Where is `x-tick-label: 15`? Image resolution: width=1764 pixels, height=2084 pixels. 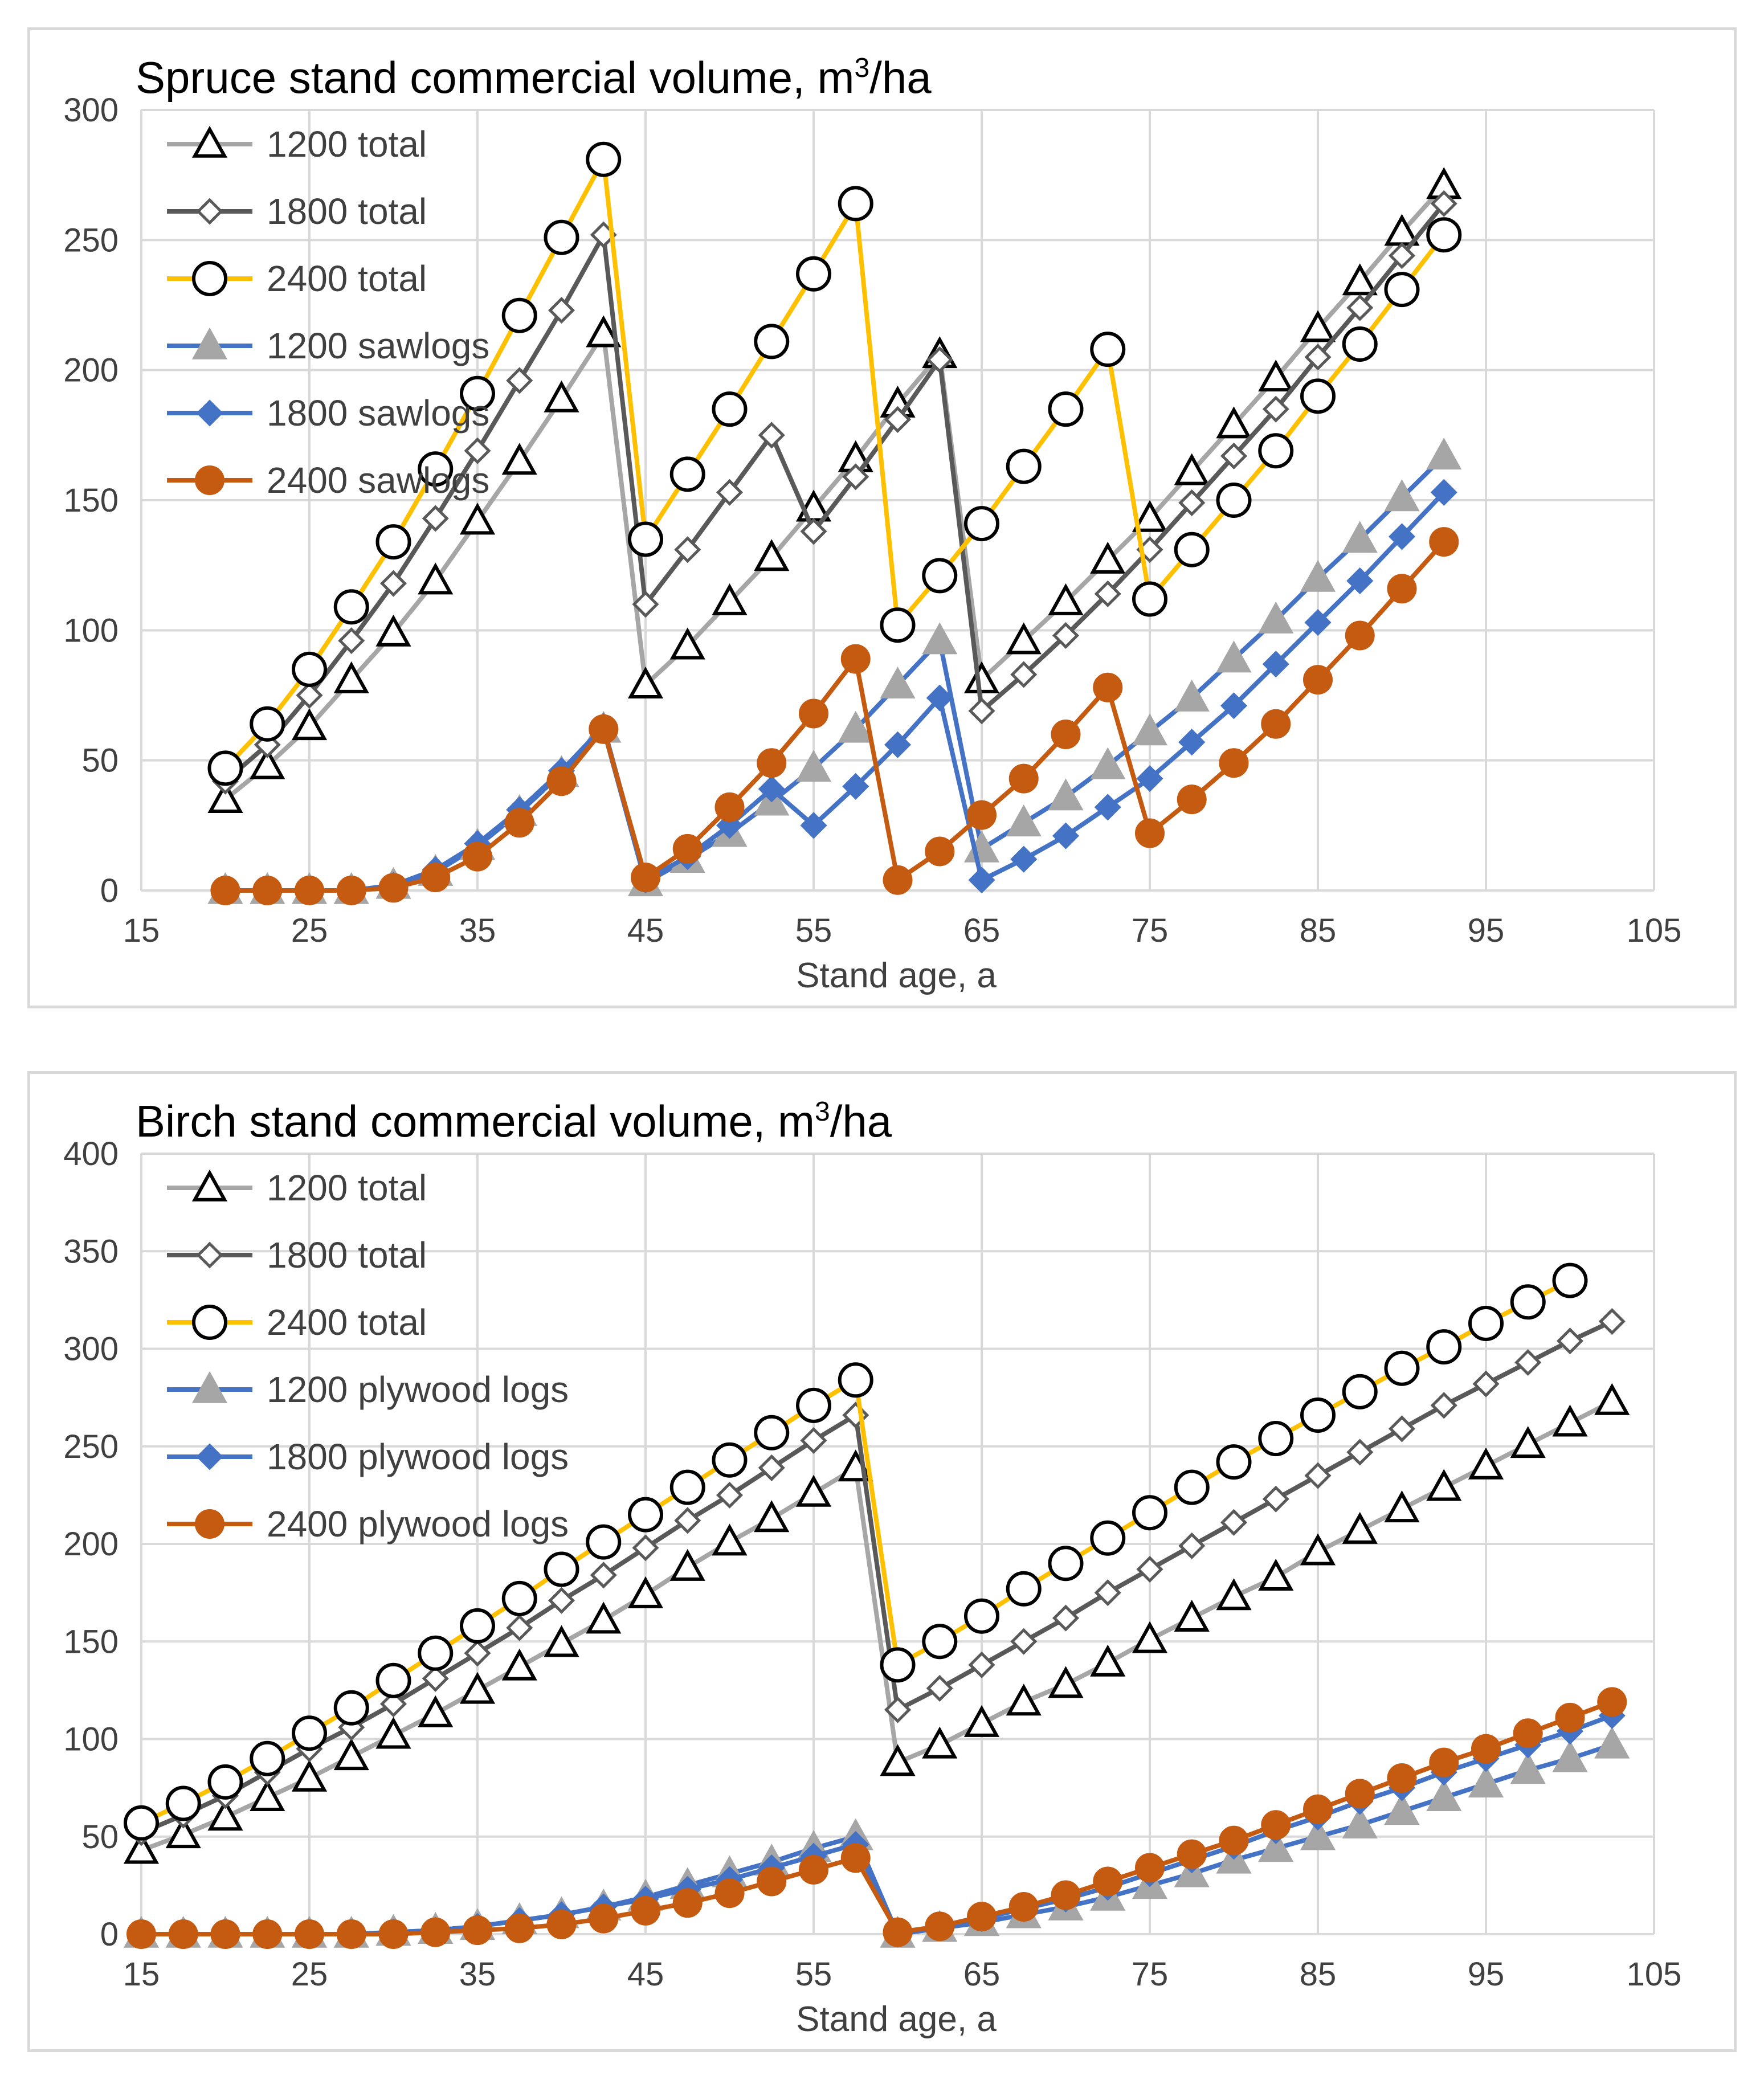 x-tick-label: 15 is located at coordinates (141, 930).